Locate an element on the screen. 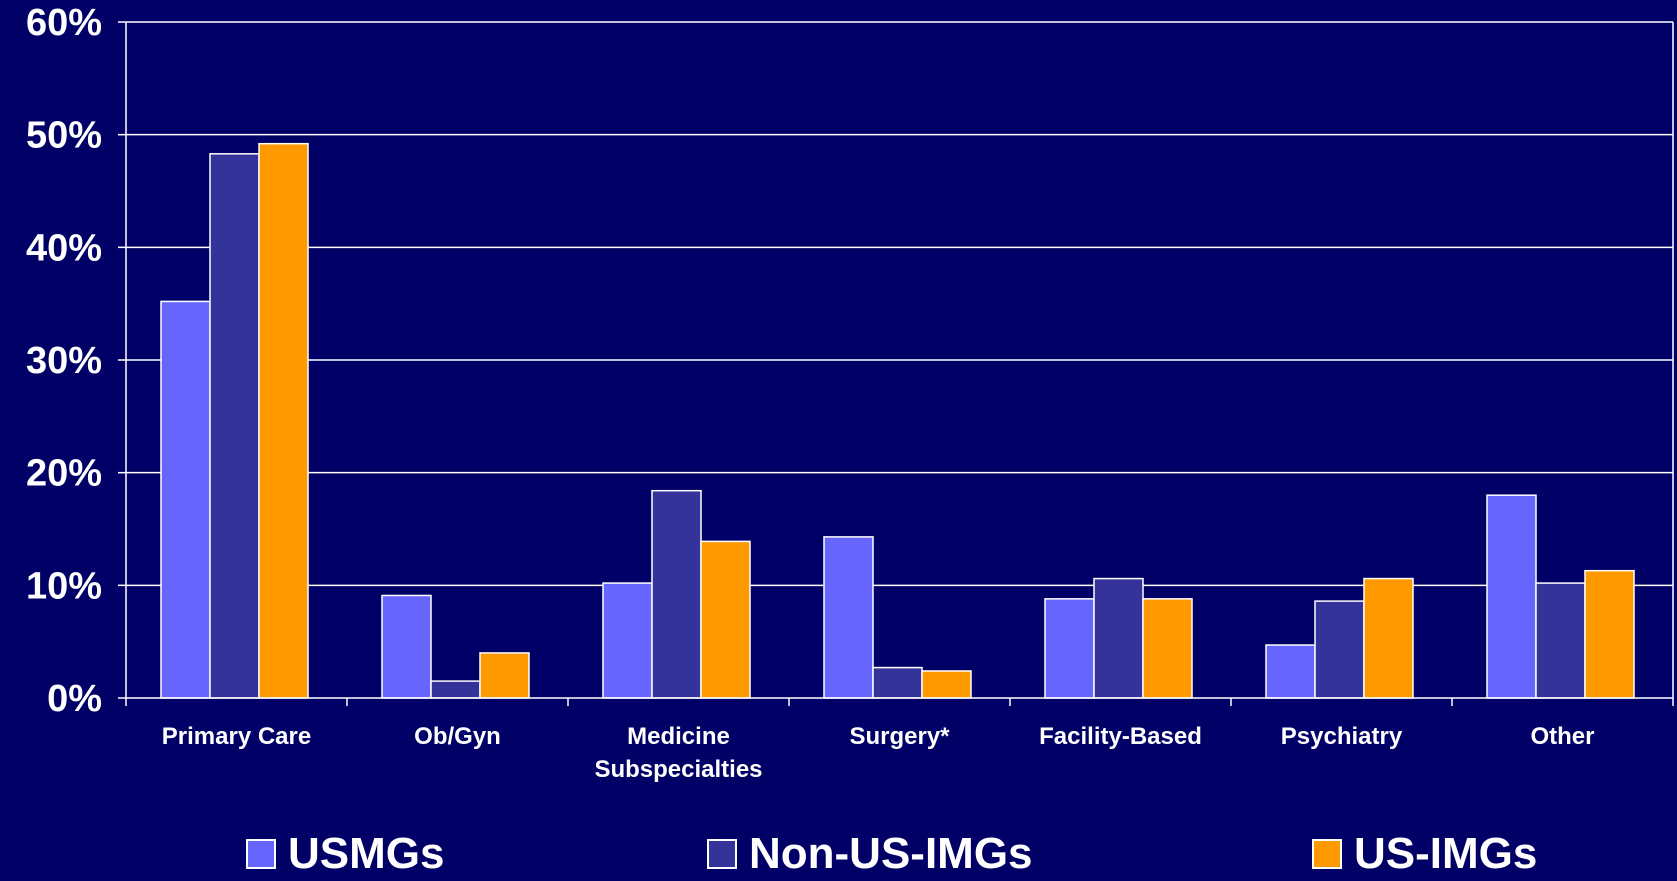 This screenshot has width=1677, height=881. y-tick-label: 0% is located at coordinates (74, 699).